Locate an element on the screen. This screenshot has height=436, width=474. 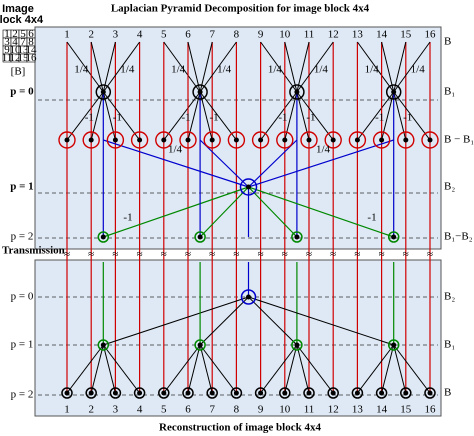
weight-label: -1 is located at coordinates (186, 118).